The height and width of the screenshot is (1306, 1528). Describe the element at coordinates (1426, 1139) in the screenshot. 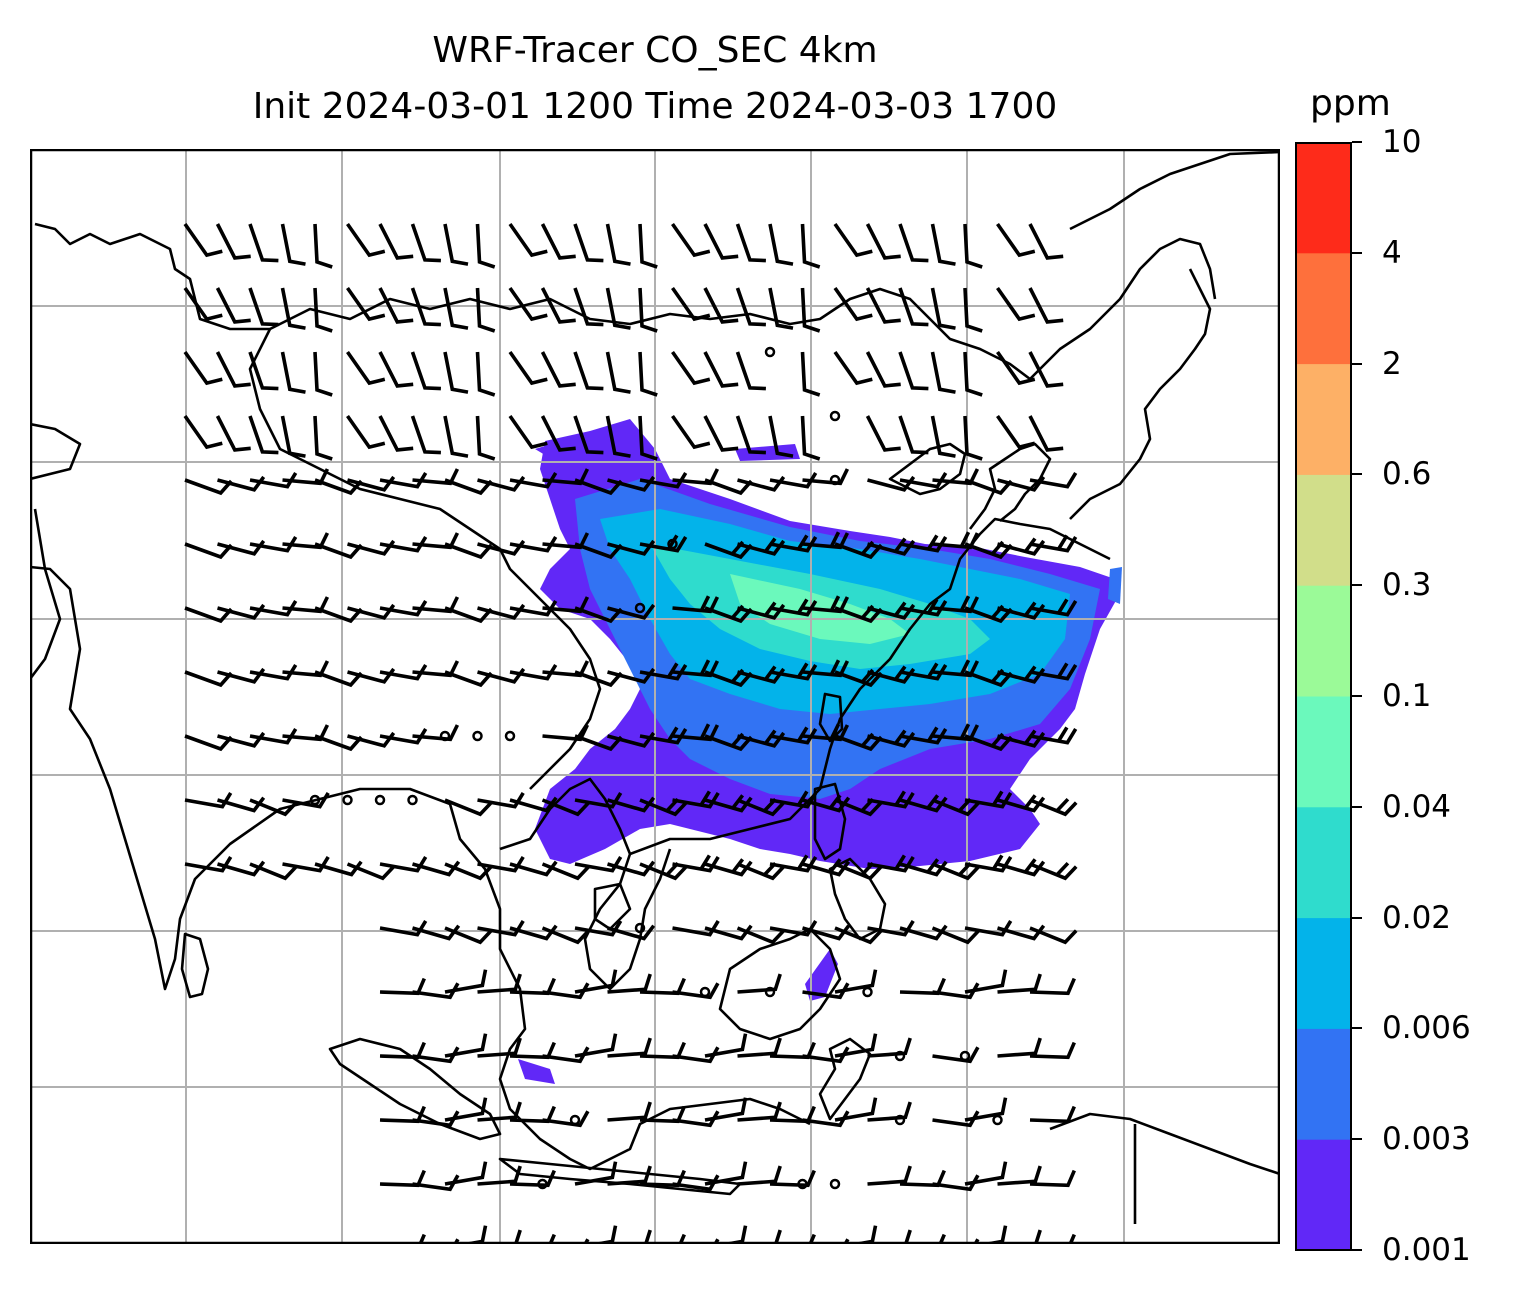

I see `colorbar-tick-label: 0.003` at that location.